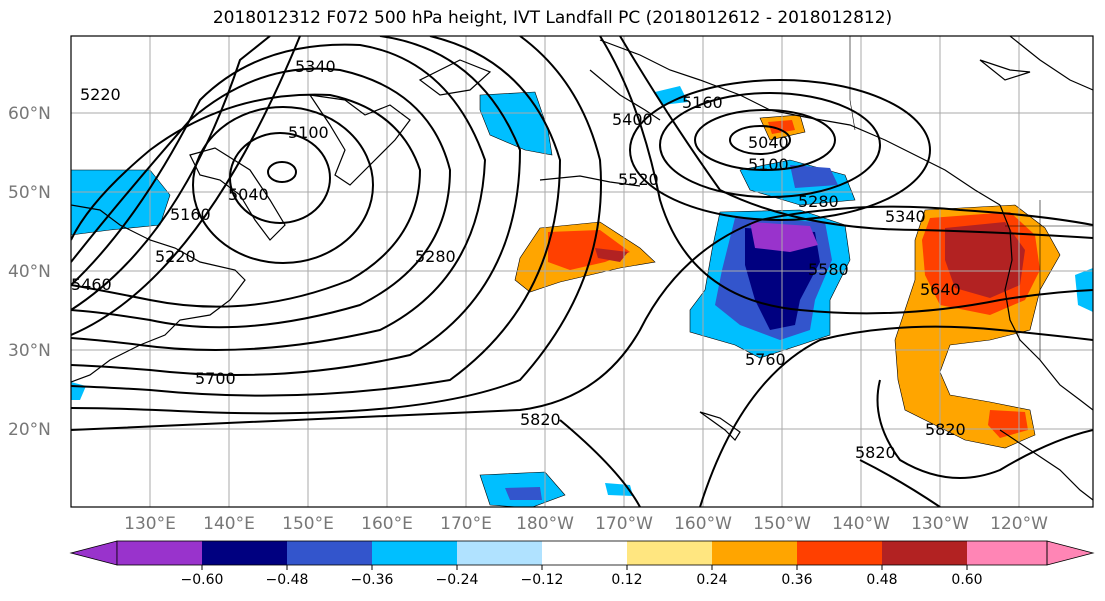  What do you see at coordinates (542, 580) in the screenshot?
I see `colorbar-tick-label: −0.12` at bounding box center [542, 580].